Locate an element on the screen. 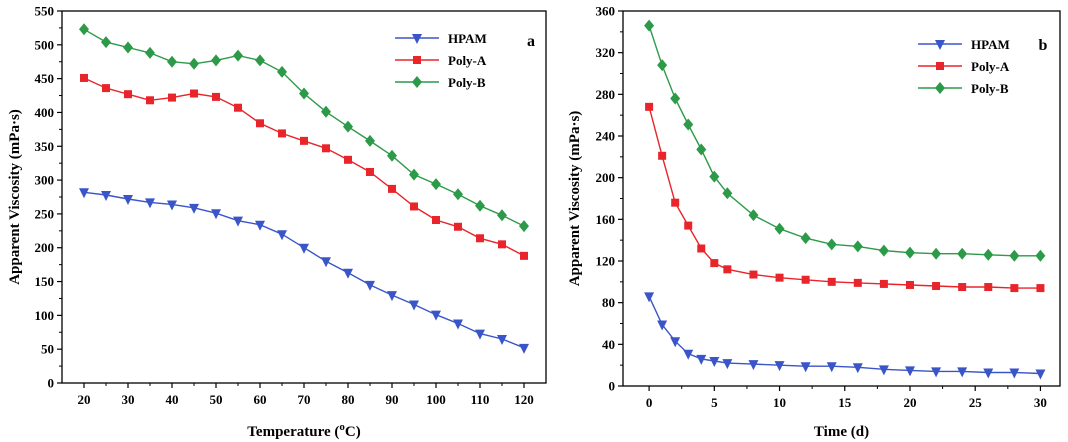 This screenshot has width=1068, height=442. y-tick-label: 320 is located at coordinates (606, 52).